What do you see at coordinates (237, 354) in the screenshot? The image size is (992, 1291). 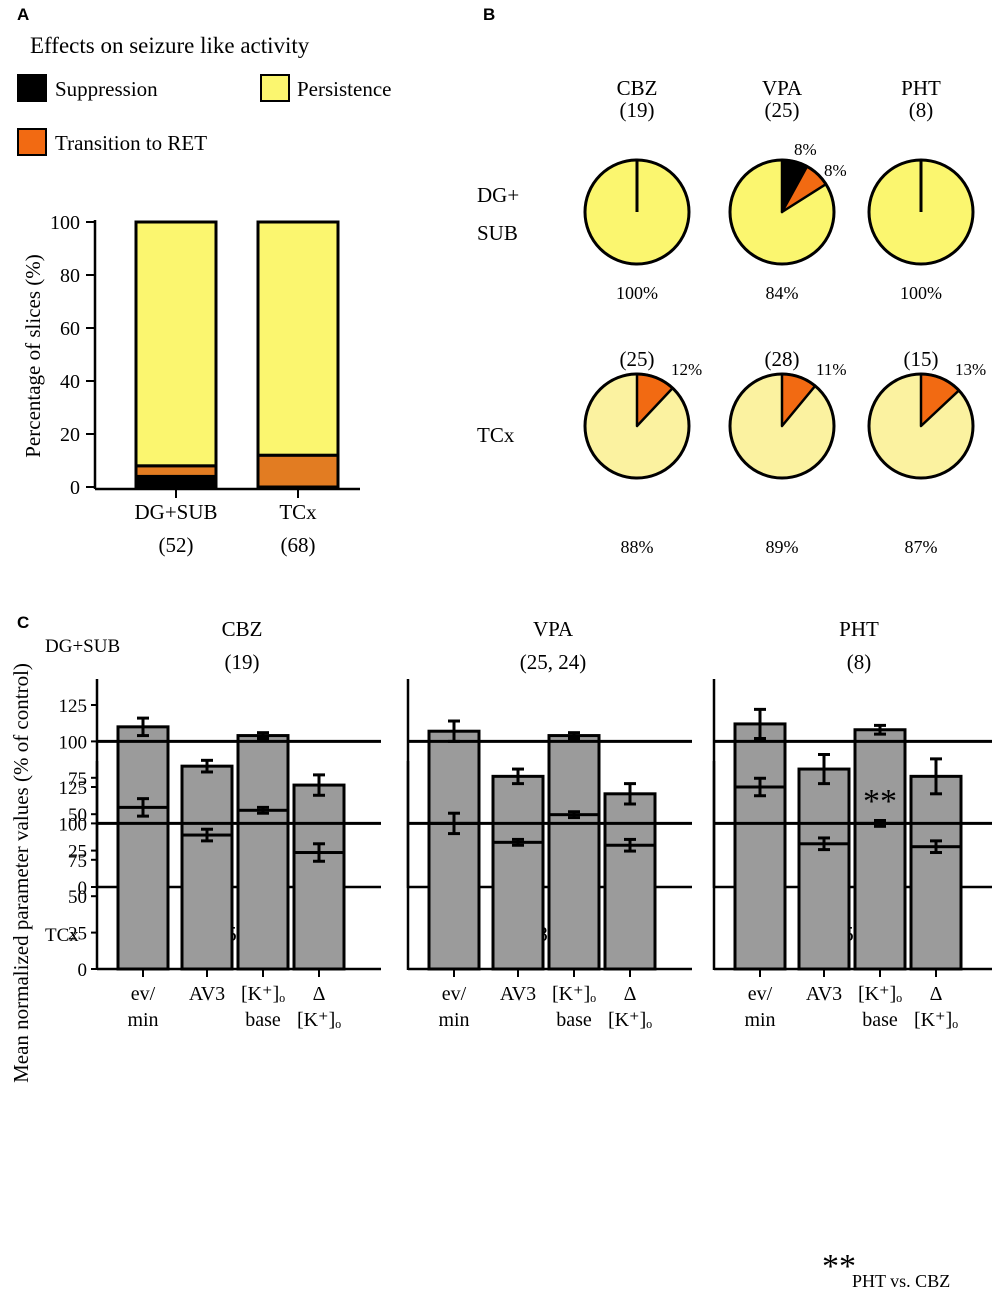 I see `panel-a-bars` at bounding box center [237, 354].